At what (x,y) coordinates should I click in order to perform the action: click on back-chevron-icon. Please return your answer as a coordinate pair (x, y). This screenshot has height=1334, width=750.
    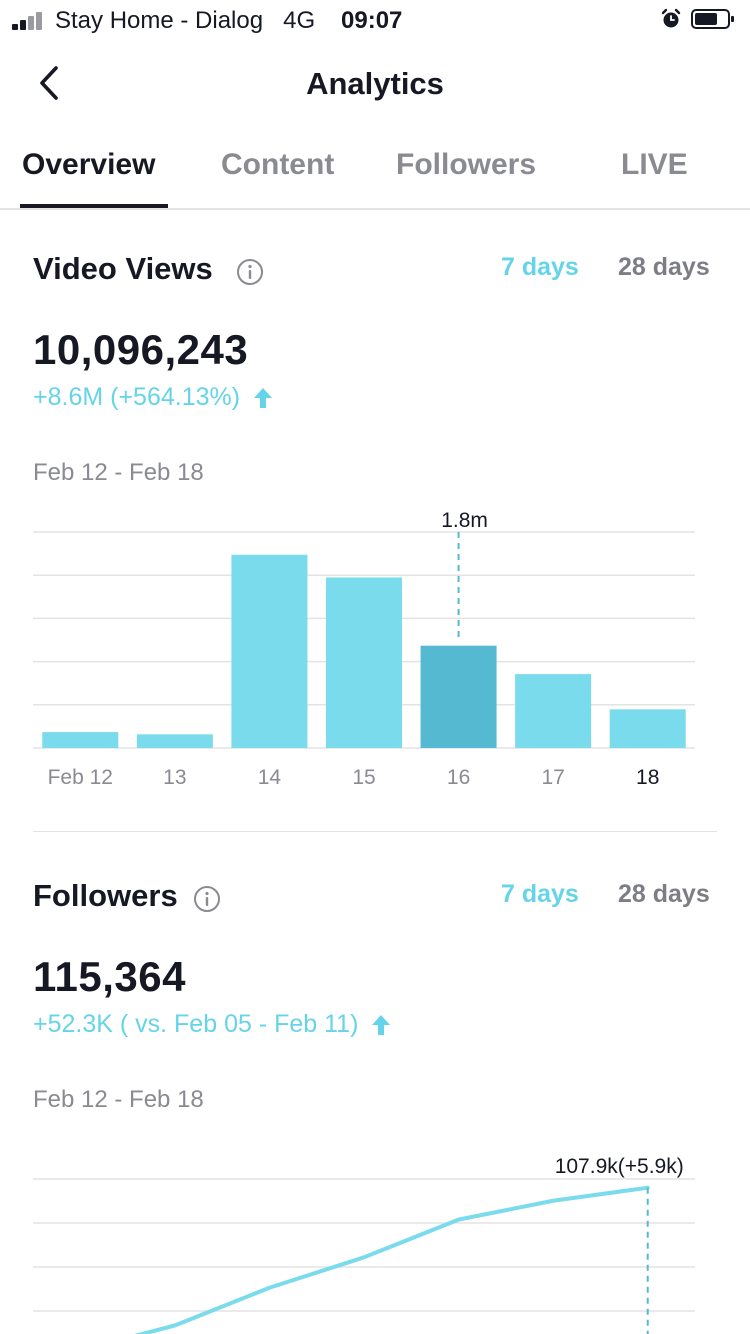
    Looking at the image, I should click on (50, 84).